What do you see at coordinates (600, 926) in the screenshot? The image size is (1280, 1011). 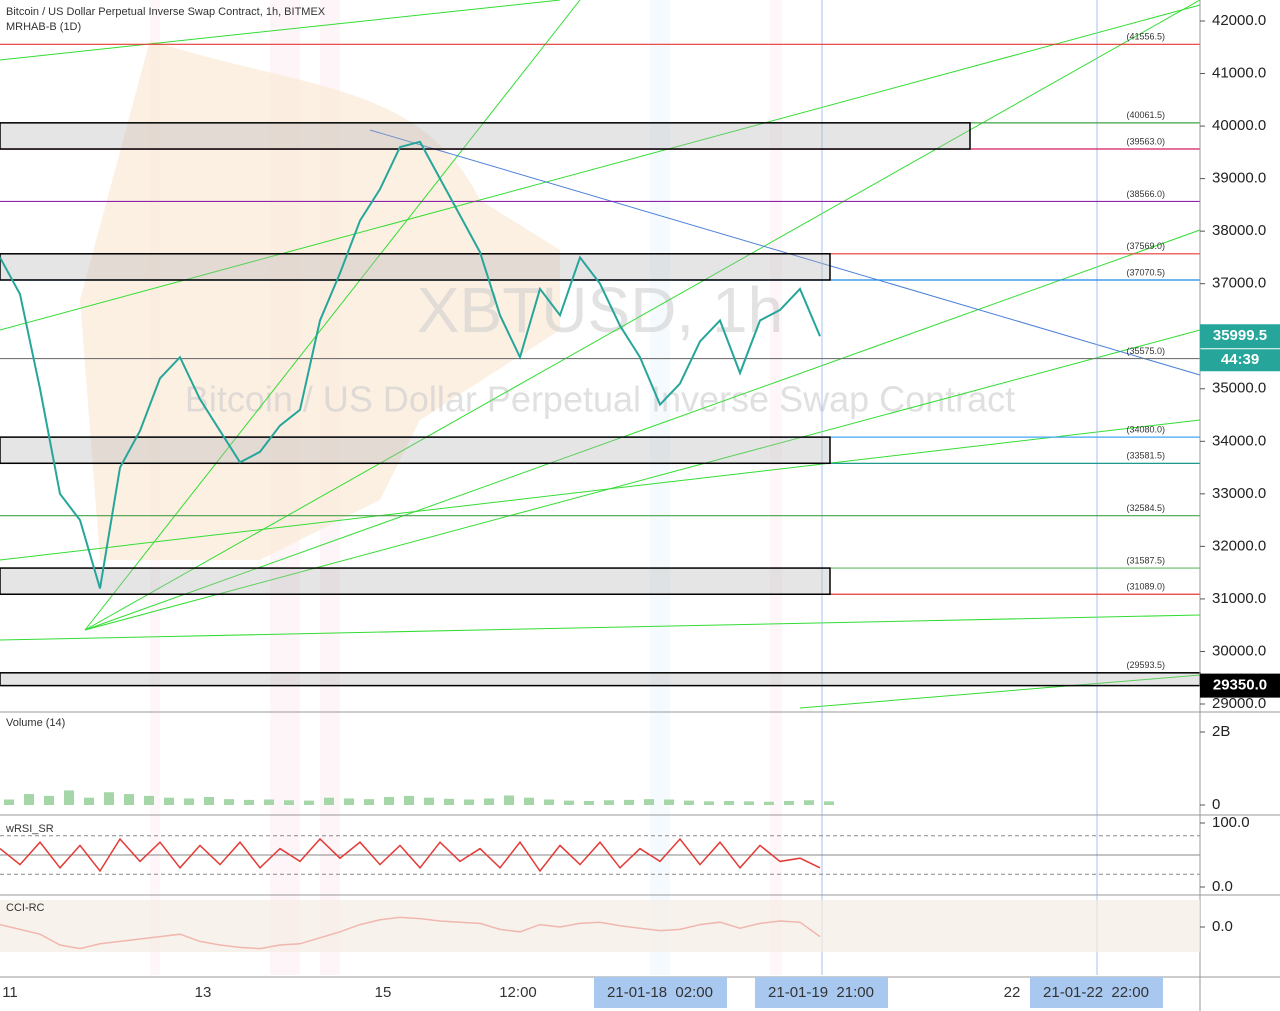 I see `cci-band` at bounding box center [600, 926].